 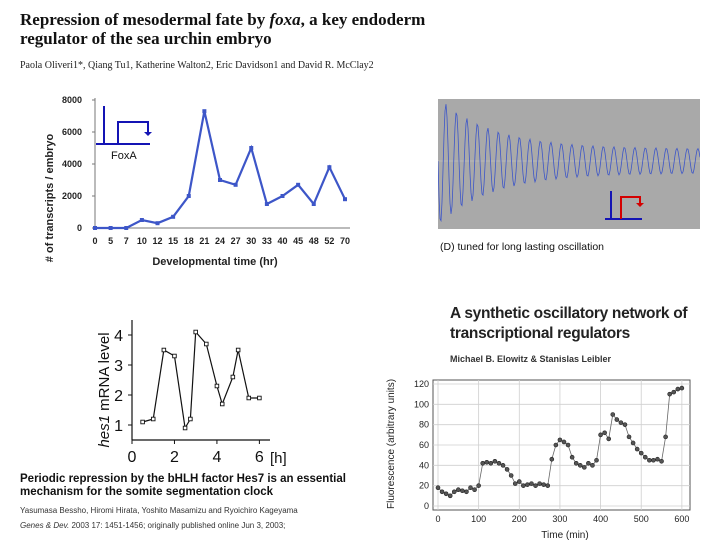 I want to click on promoter-arrow-icon, so click(x=124, y=125).